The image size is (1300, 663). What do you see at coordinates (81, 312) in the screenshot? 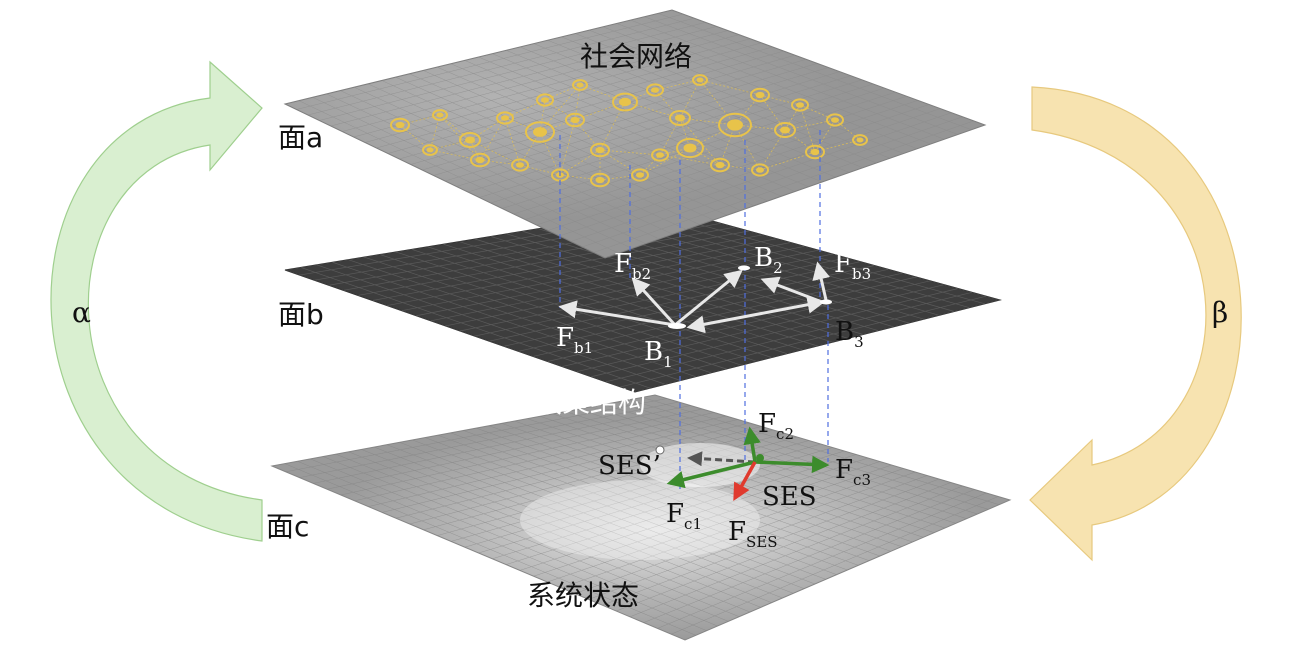
I see `alpha-symbol: α` at bounding box center [81, 312].